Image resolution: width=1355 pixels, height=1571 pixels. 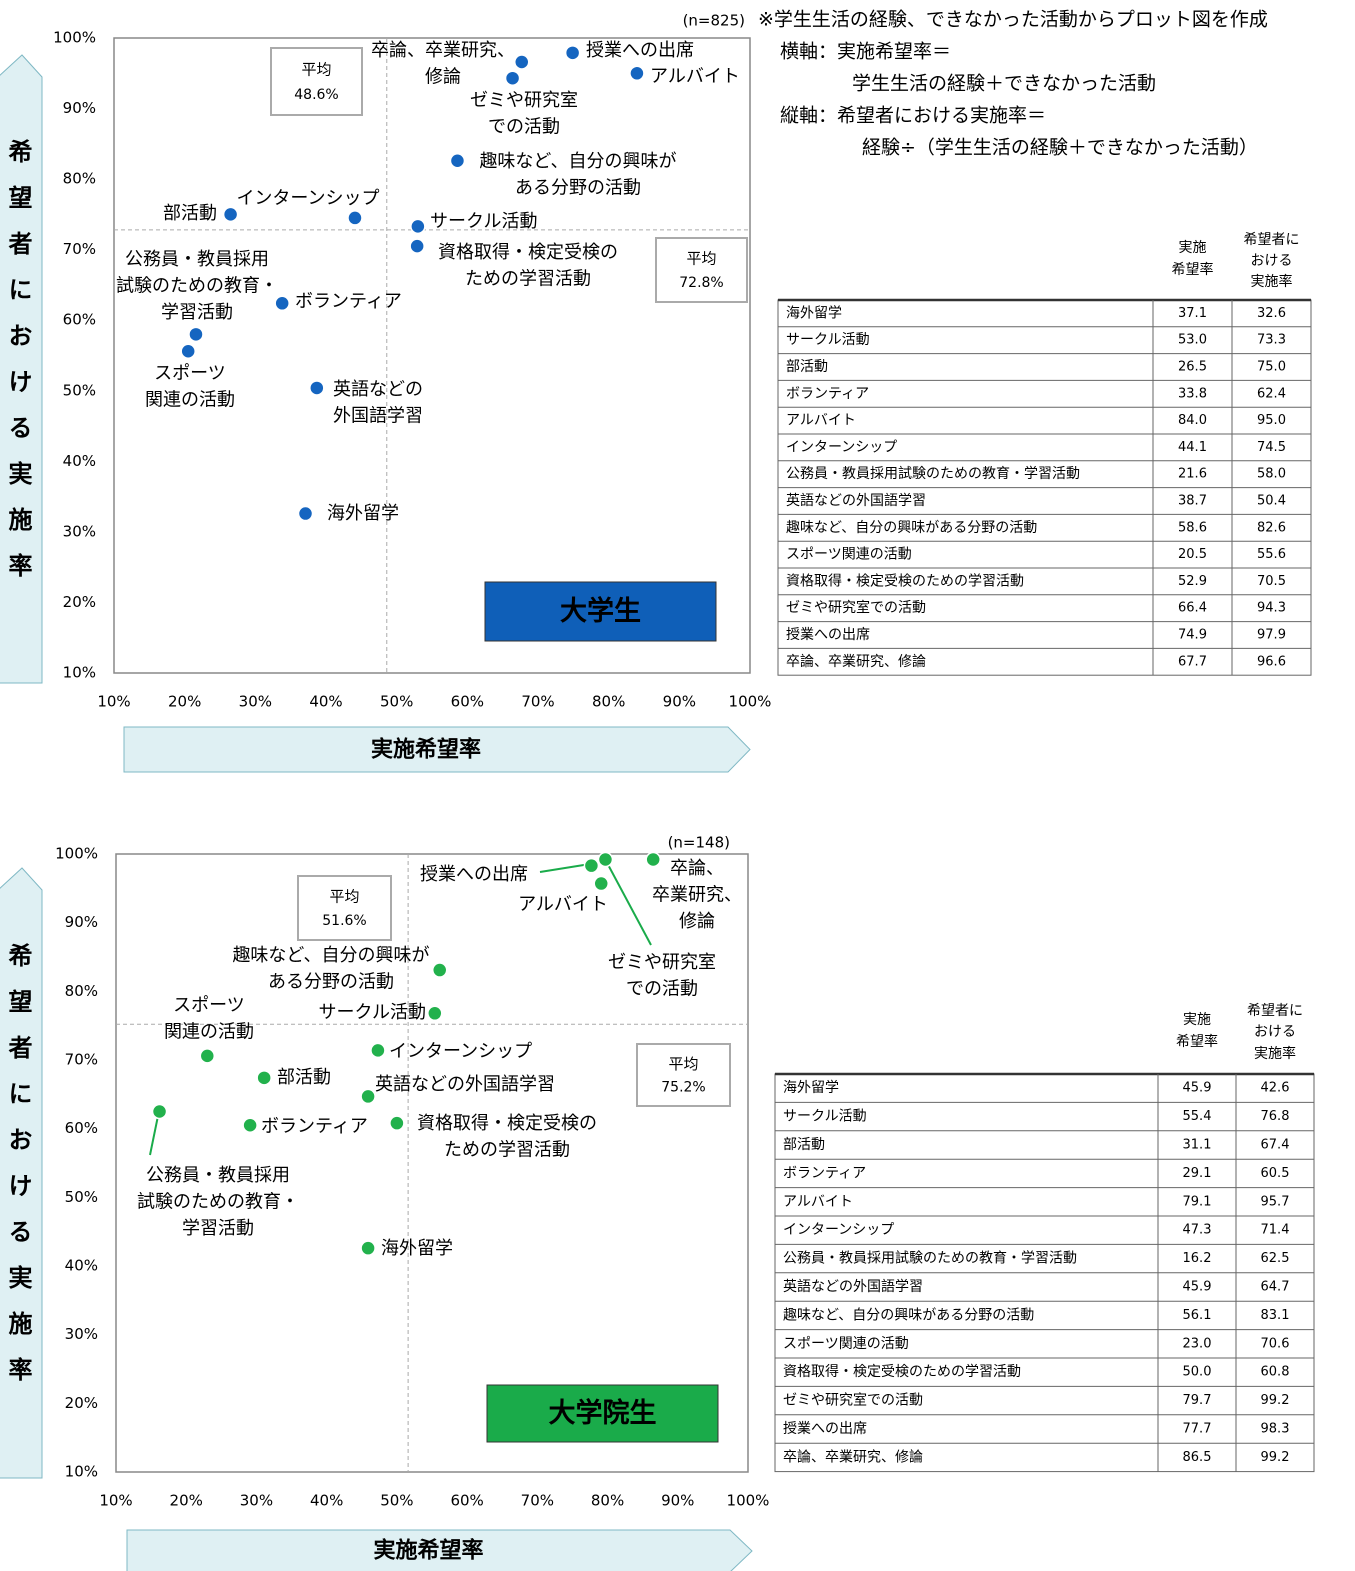 What do you see at coordinates (908, 1315) in the screenshot?
I see `table-cell-name: 趣味など、自分の興味がある分野の活動` at bounding box center [908, 1315].